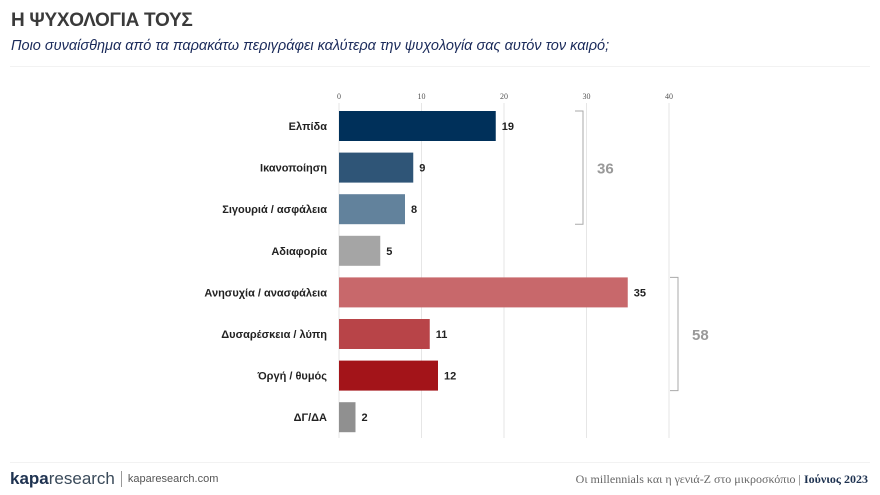  I want to click on x-tick-label: 30, so click(587, 96).